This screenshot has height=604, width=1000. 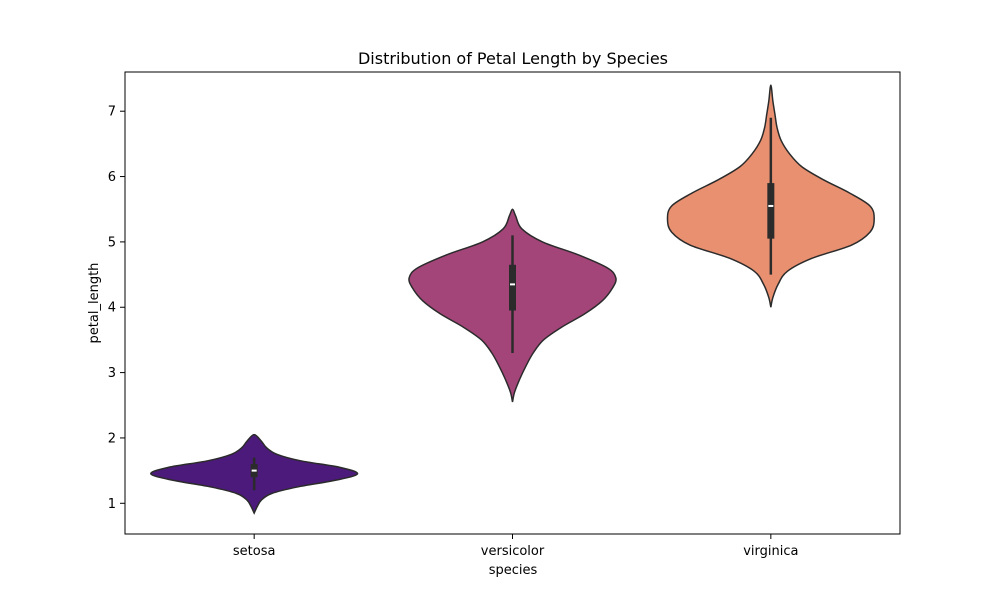 I want to click on chart-title: Distribution of Petal Length by Species, so click(x=513, y=58).